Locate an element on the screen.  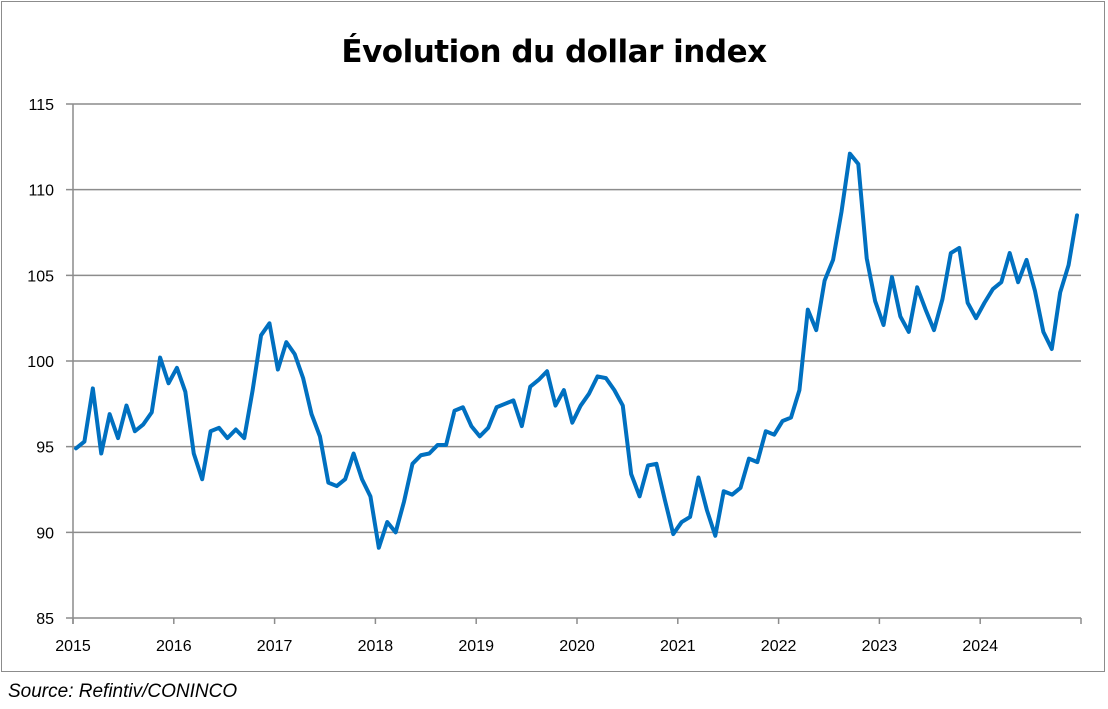
x-tick-label: 2018 is located at coordinates (376, 646).